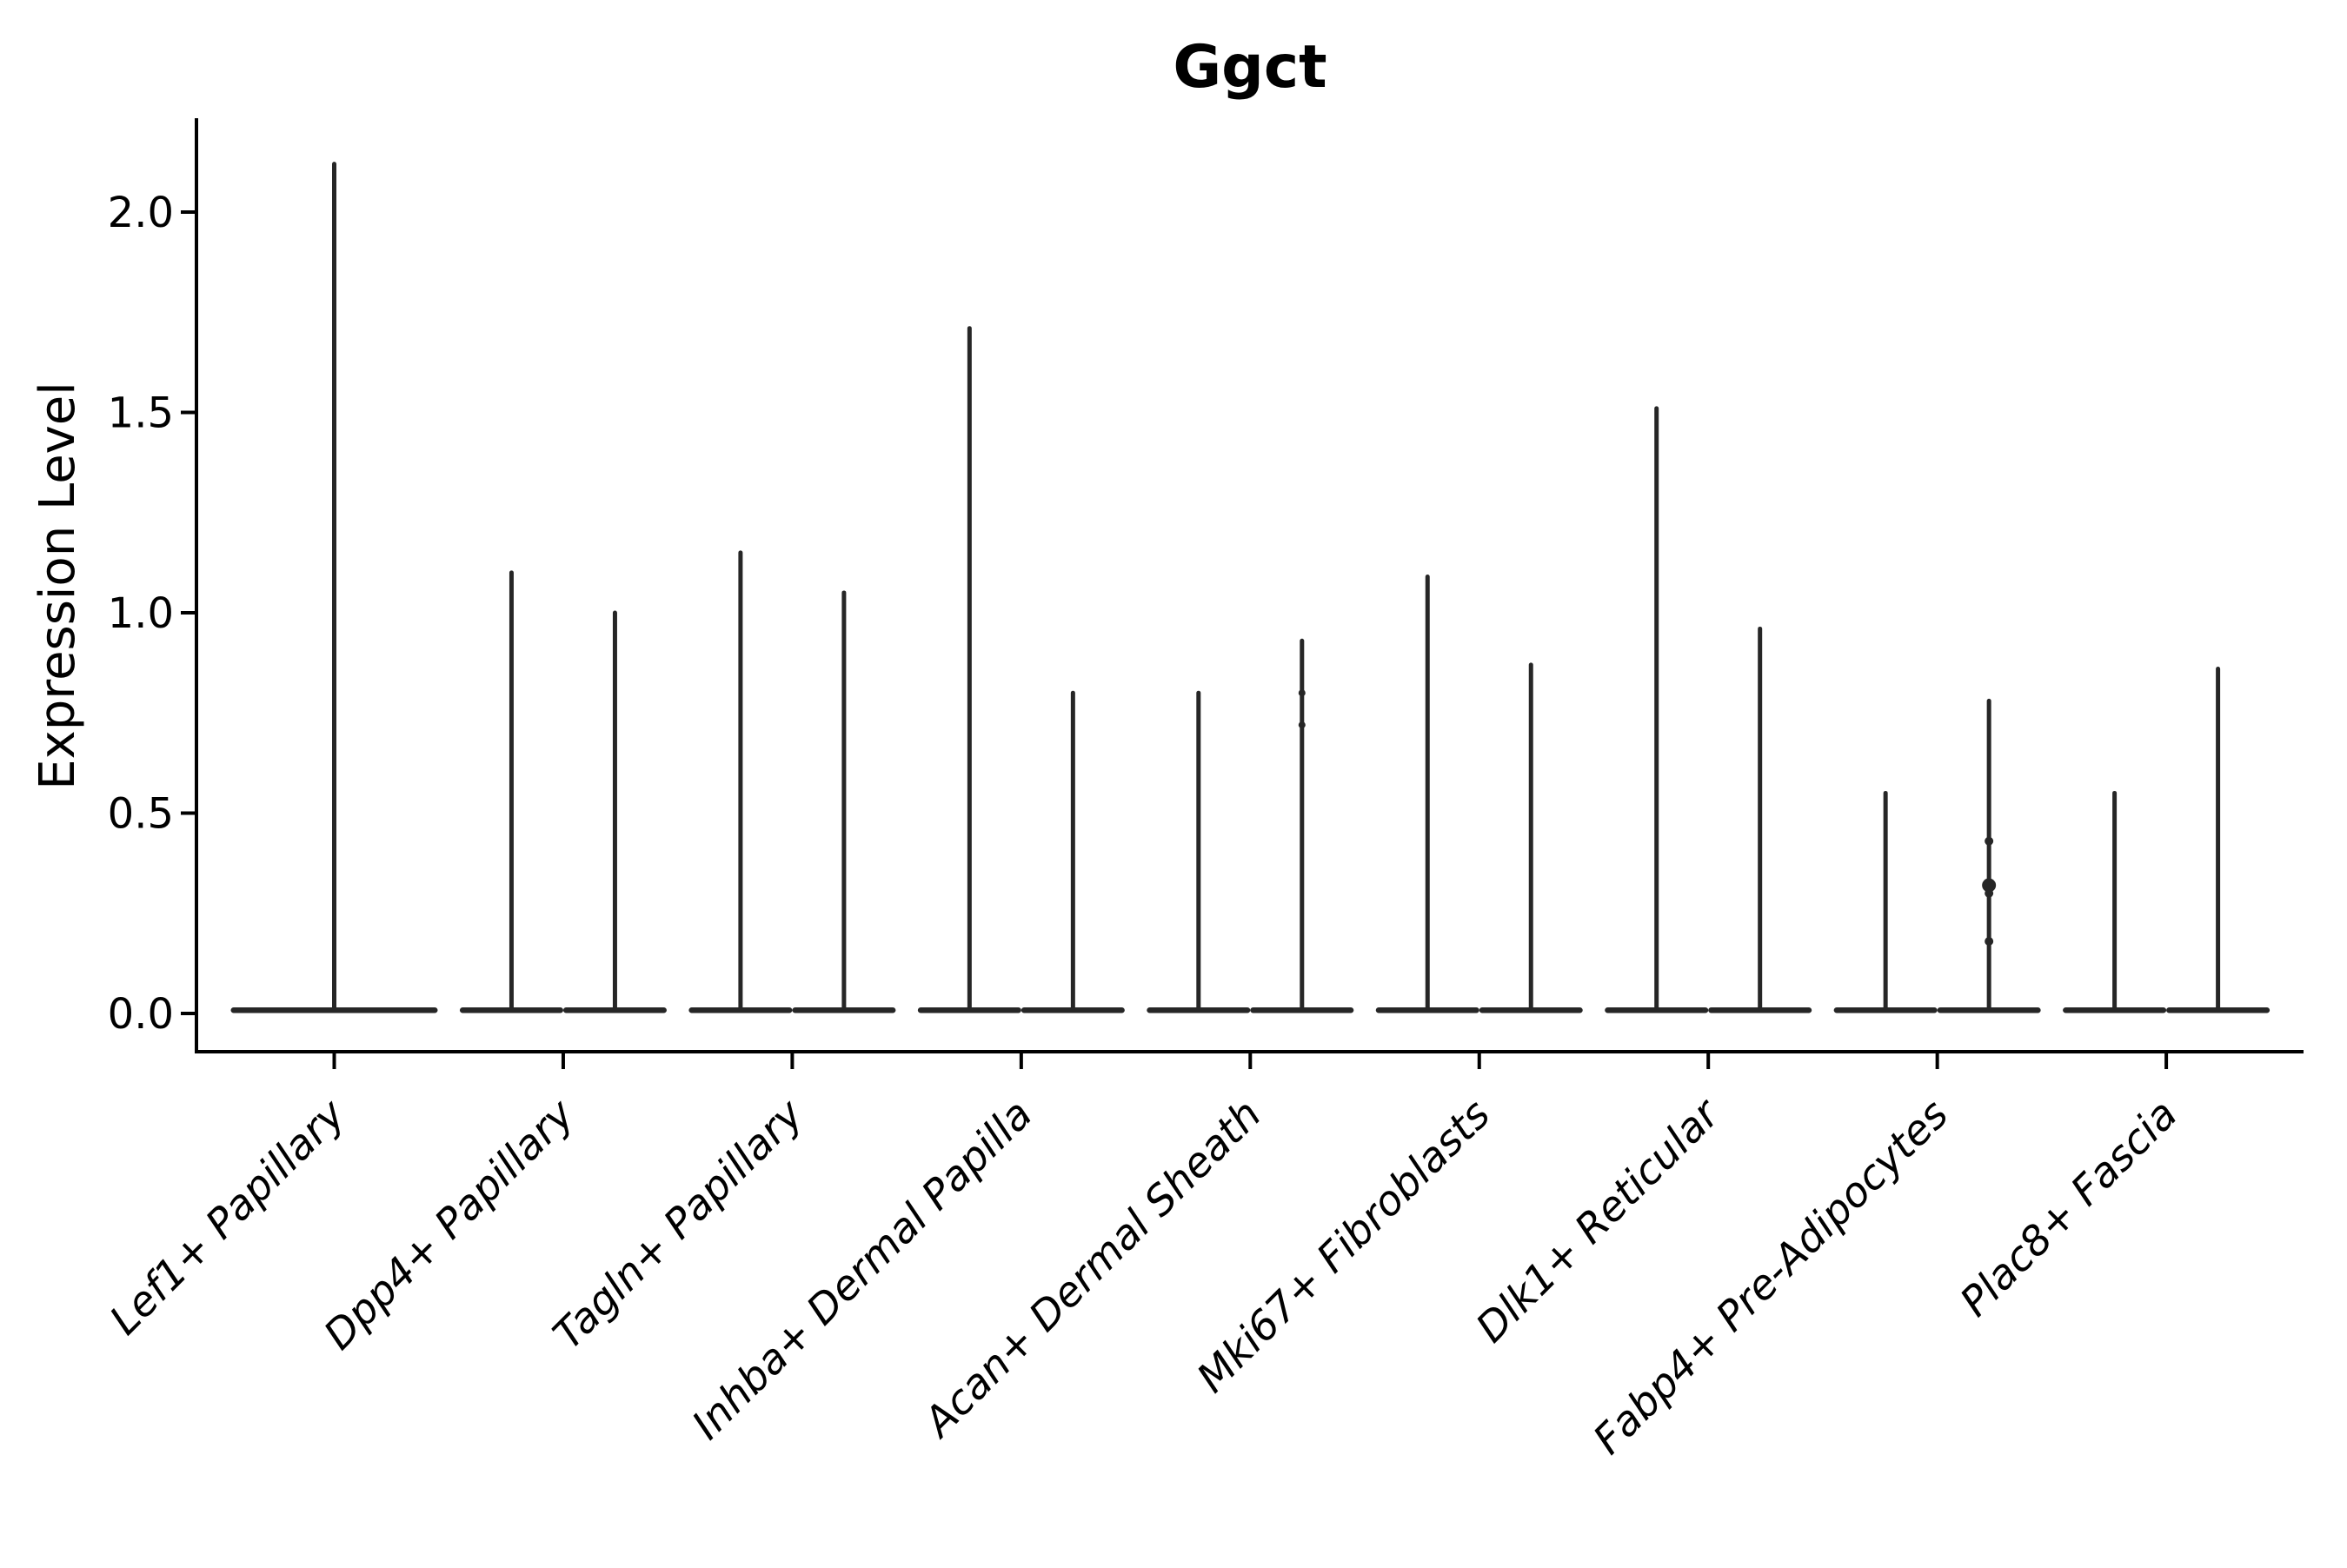  What do you see at coordinates (1249, 67) in the screenshot?
I see `chart-title: Ggct` at bounding box center [1249, 67].